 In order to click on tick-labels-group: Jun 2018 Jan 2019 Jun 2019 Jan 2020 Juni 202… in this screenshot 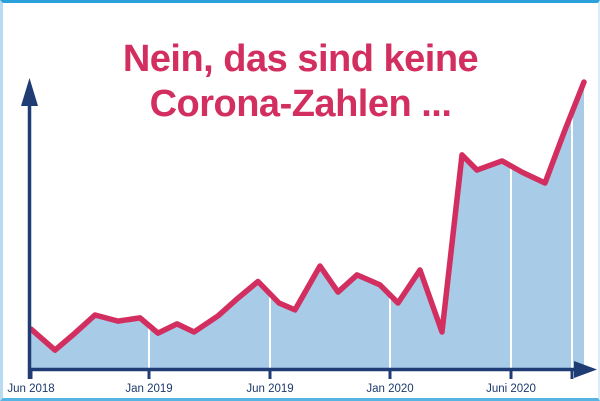, I will do `click(271, 389)`.